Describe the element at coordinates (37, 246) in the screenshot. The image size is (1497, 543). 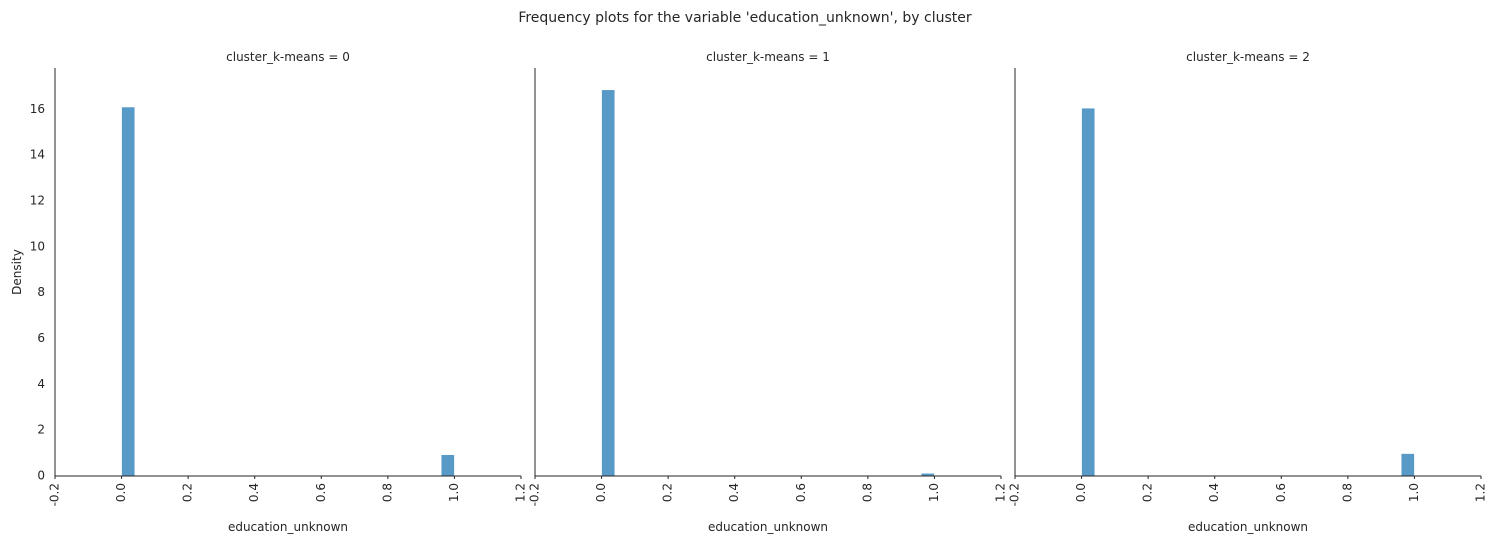
I see `y-tick-label: 10` at that location.